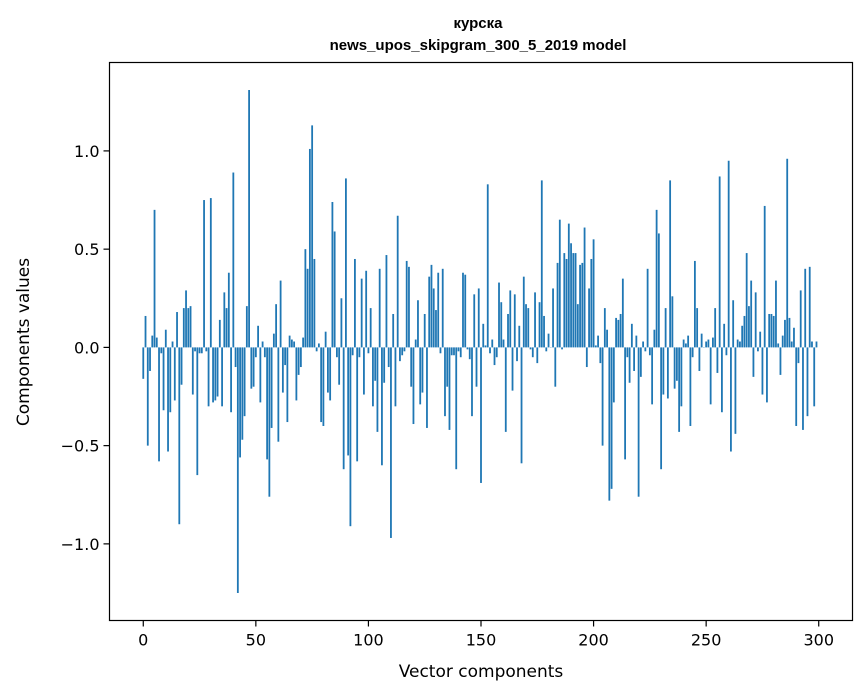 This screenshot has height=696, width=867. I want to click on x-axis-label: Vector components, so click(481, 672).